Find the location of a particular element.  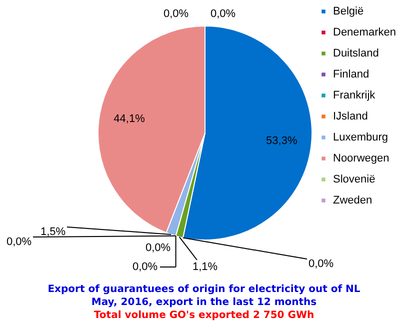

legend-label: Finland is located at coordinates (351, 74).